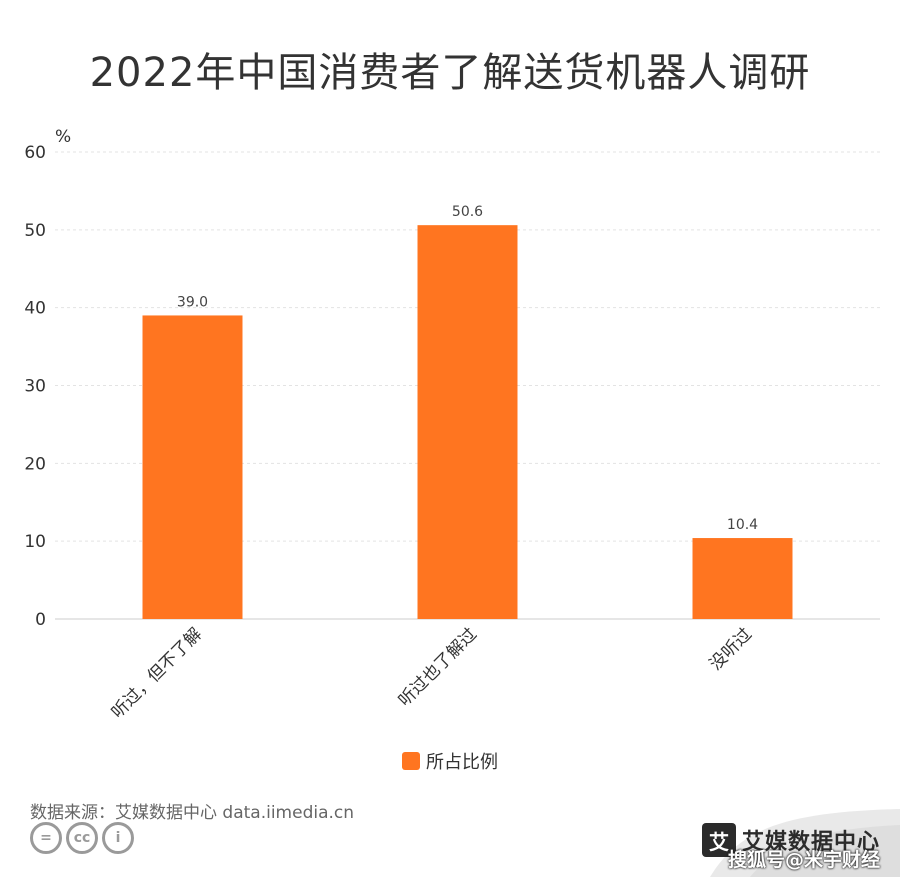 The height and width of the screenshot is (877, 900). I want to click on cc-icon: cc, so click(82, 838).